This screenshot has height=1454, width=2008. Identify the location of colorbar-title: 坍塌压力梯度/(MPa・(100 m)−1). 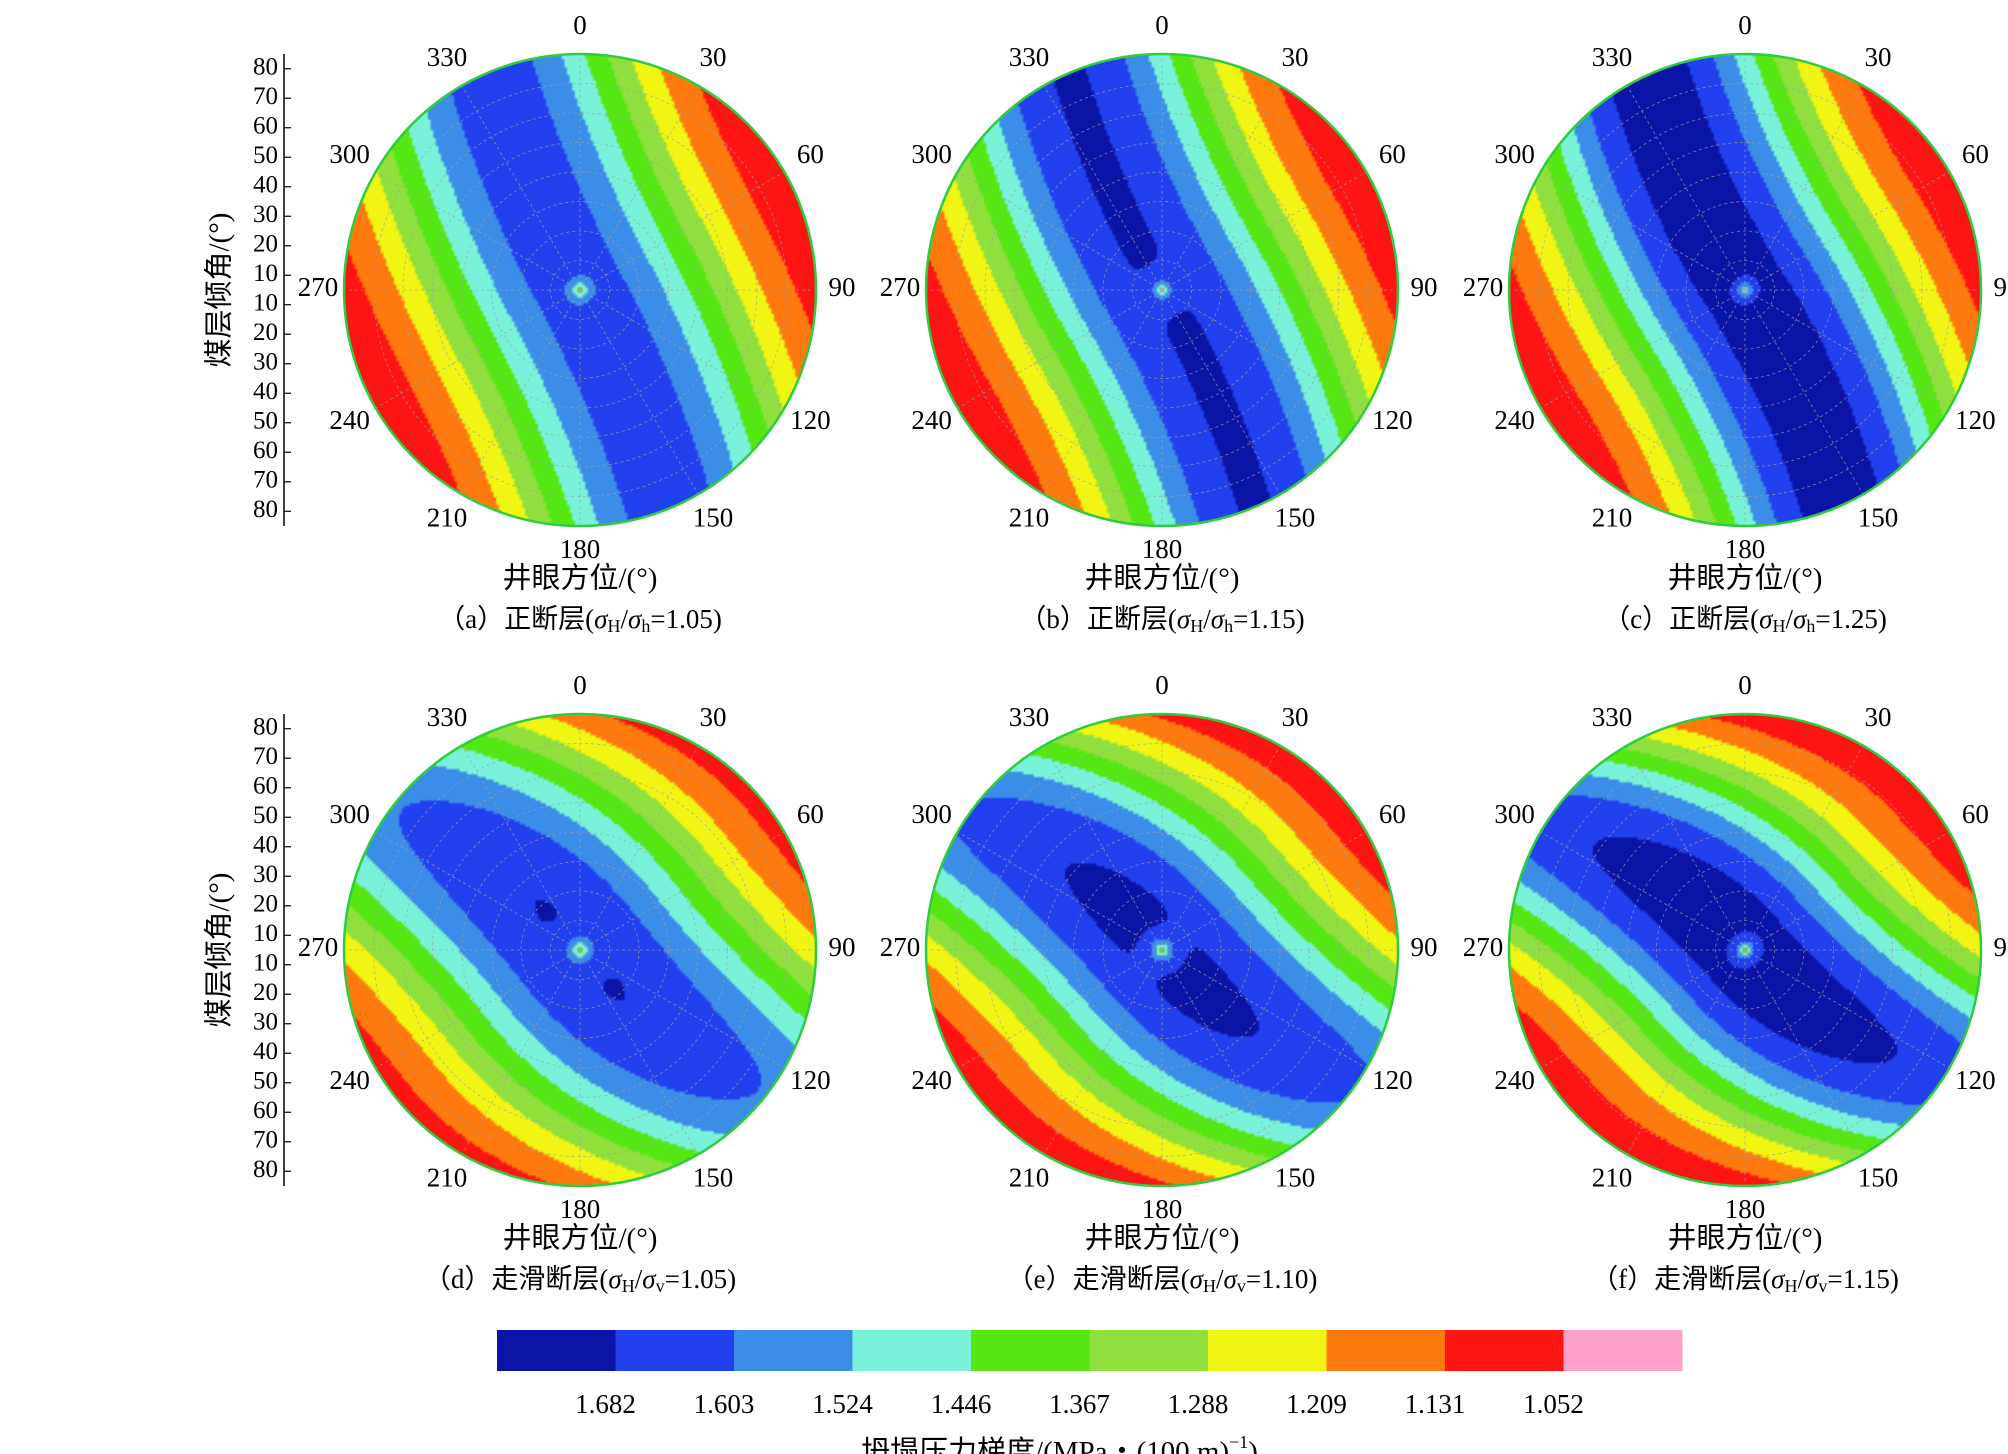
(1059, 1443).